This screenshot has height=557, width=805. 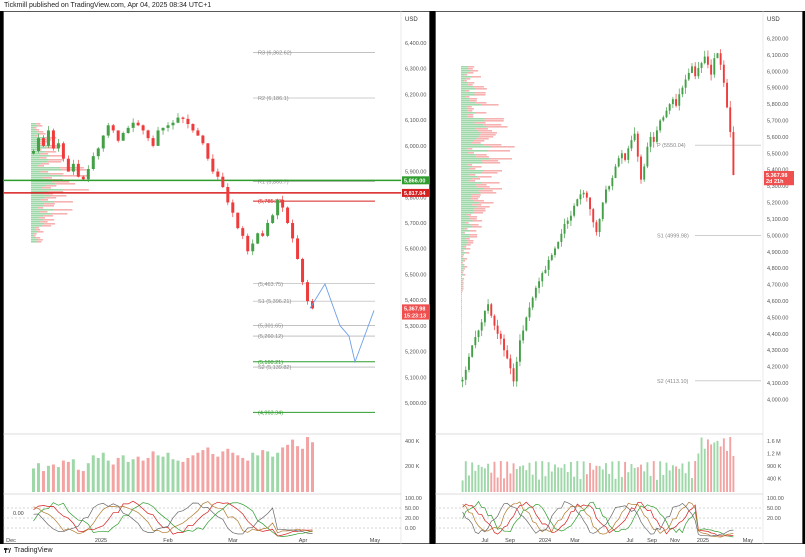 I want to click on y-tick-label: 4,100.00, so click(x=777, y=384).